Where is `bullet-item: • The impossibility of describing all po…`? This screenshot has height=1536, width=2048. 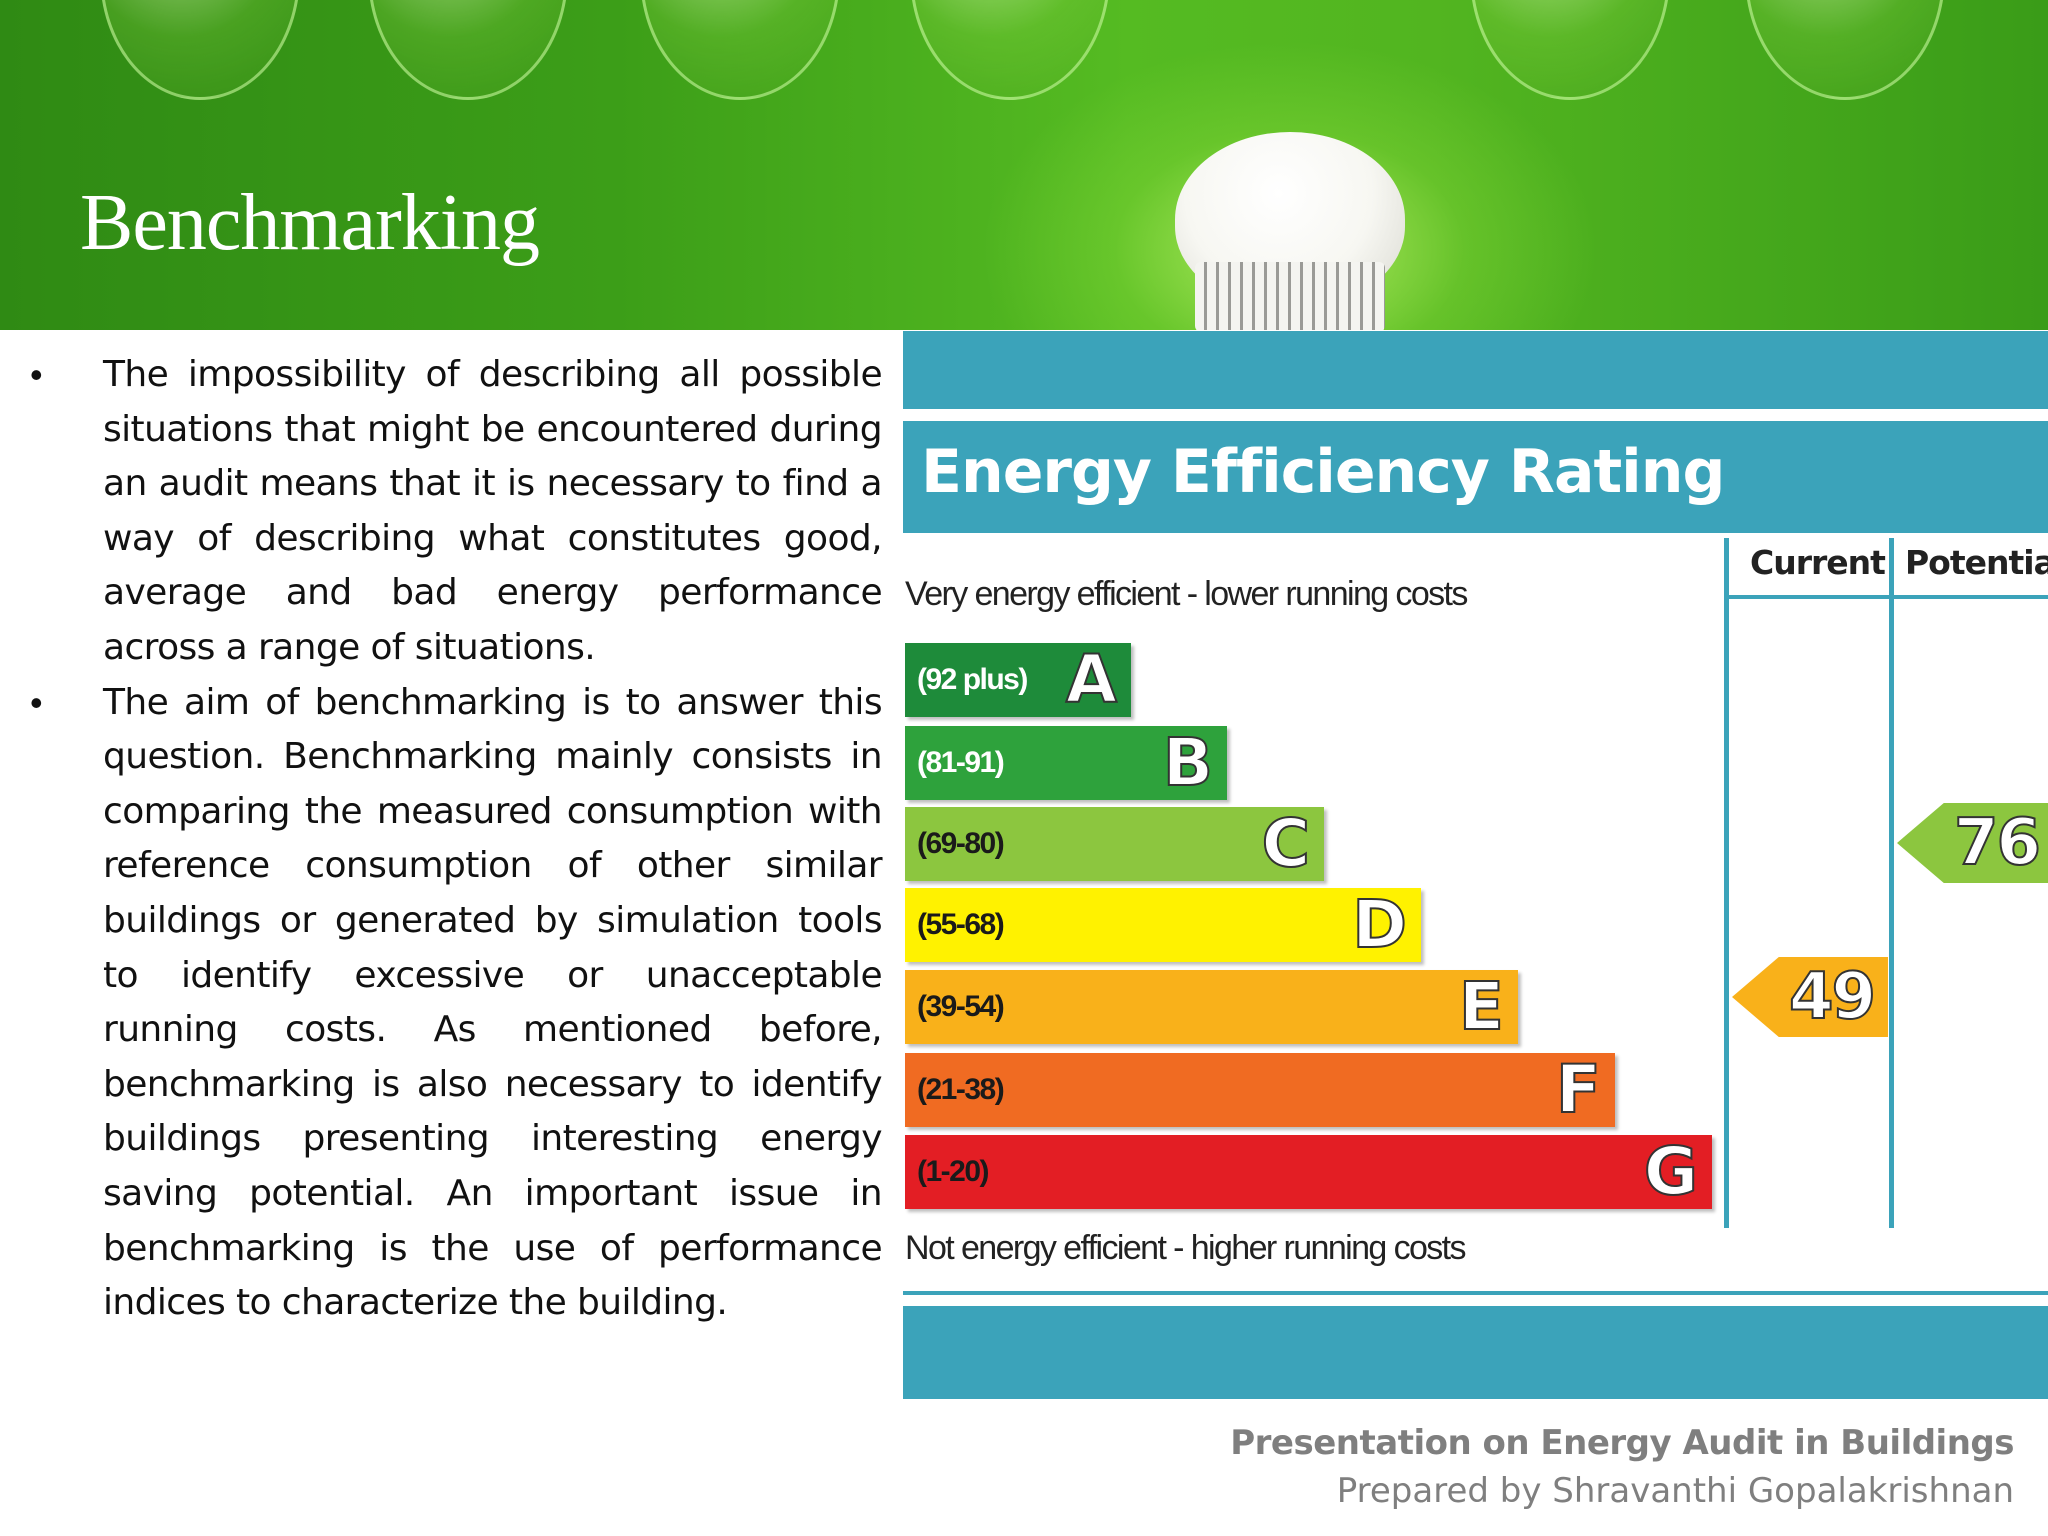 bullet-item: • The impossibility of describing all po… is located at coordinates (456, 512).